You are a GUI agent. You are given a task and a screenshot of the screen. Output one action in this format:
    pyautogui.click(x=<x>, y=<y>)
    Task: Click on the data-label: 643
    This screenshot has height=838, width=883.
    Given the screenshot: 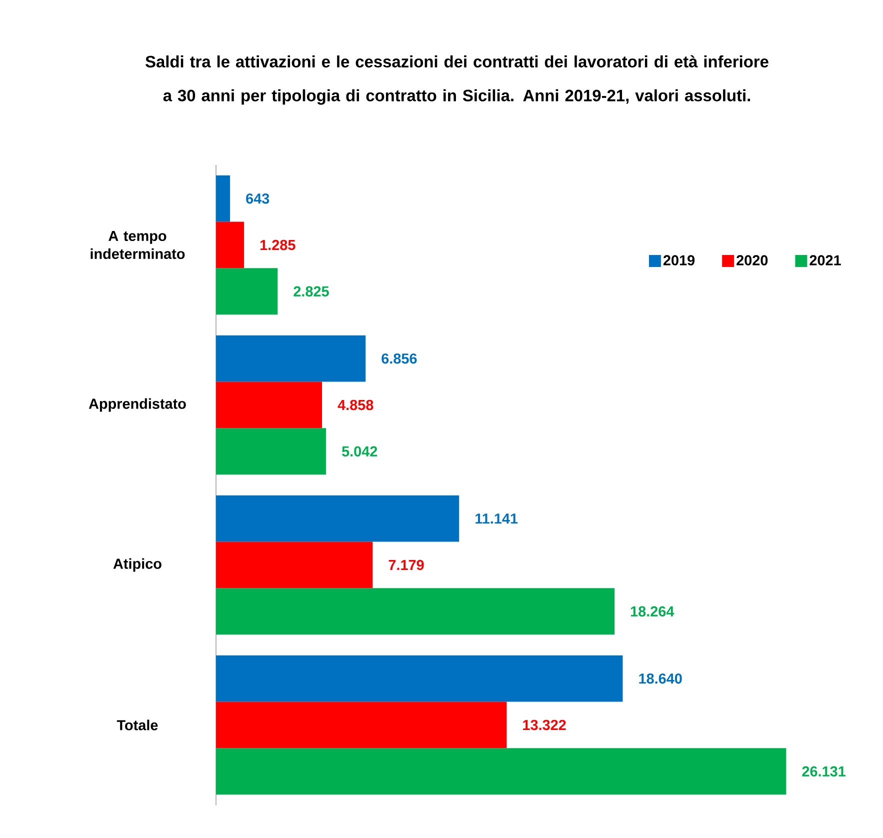 What is the action you would take?
    pyautogui.click(x=258, y=198)
    